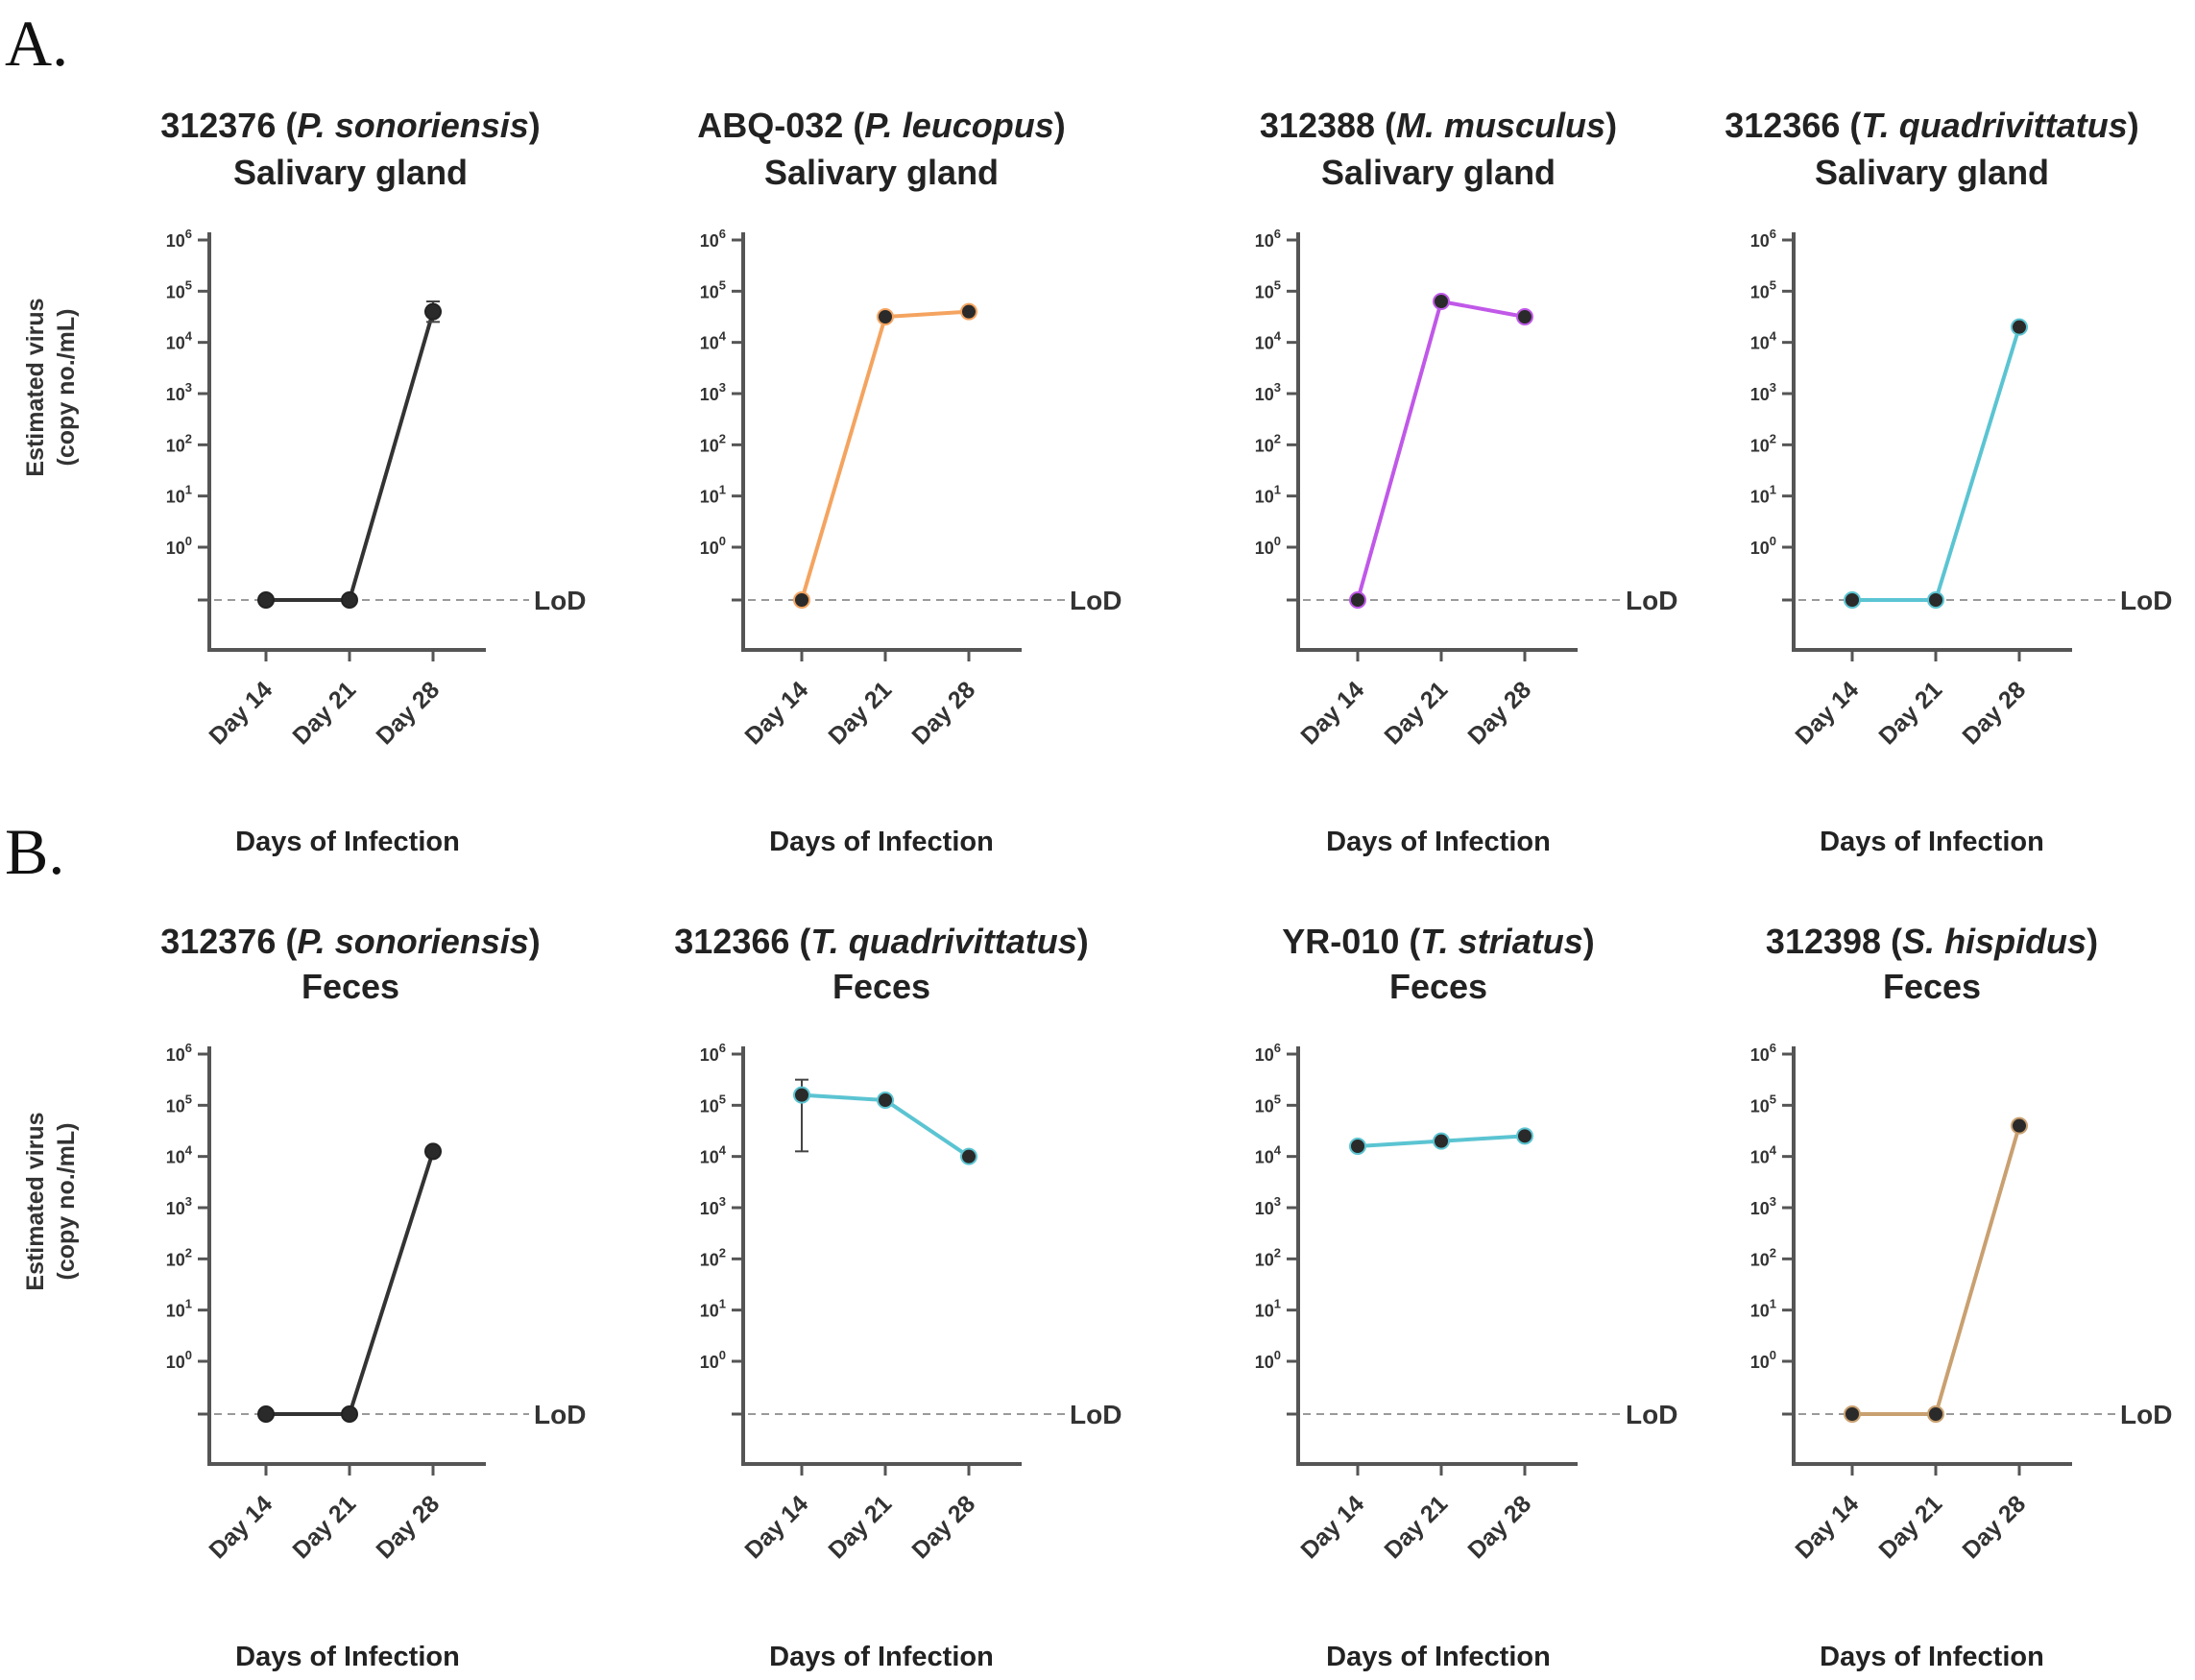  Describe the element at coordinates (1651, 600) in the screenshot. I see `lod-label: LoD` at that location.